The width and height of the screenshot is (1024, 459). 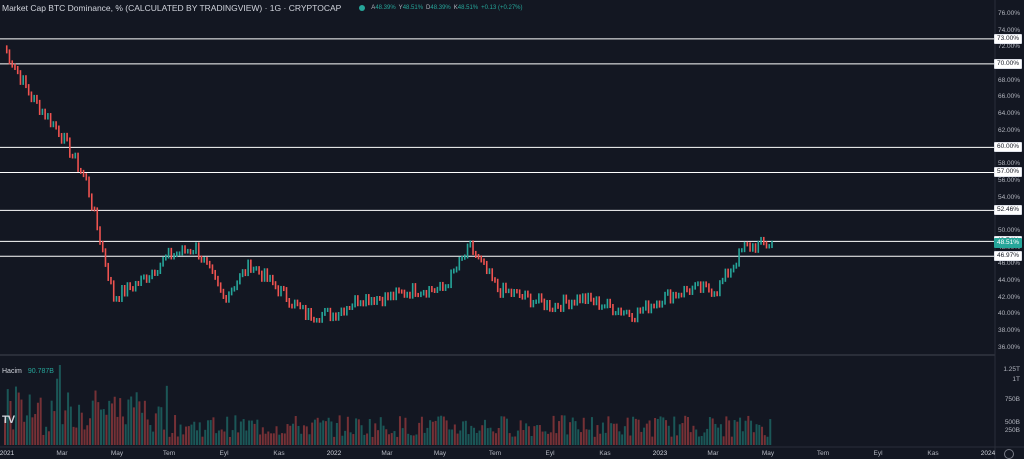 What do you see at coordinates (1008, 80) in the screenshot?
I see `price-axis-label: 68.00%` at bounding box center [1008, 80].